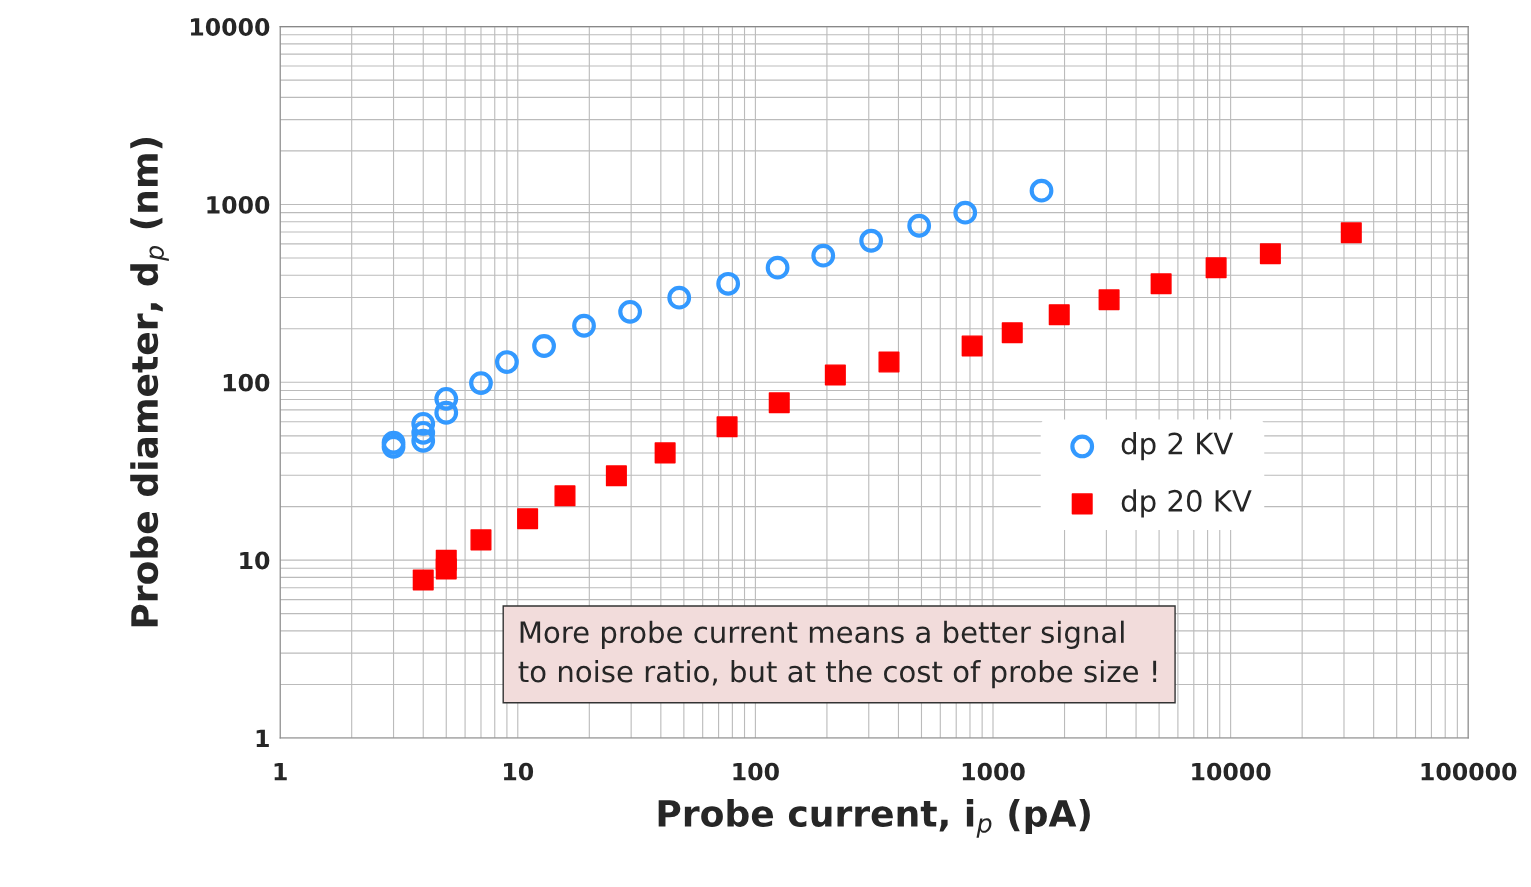  What do you see at coordinates (255, 560) in the screenshot?
I see `y-tick-label: 10` at bounding box center [255, 560].